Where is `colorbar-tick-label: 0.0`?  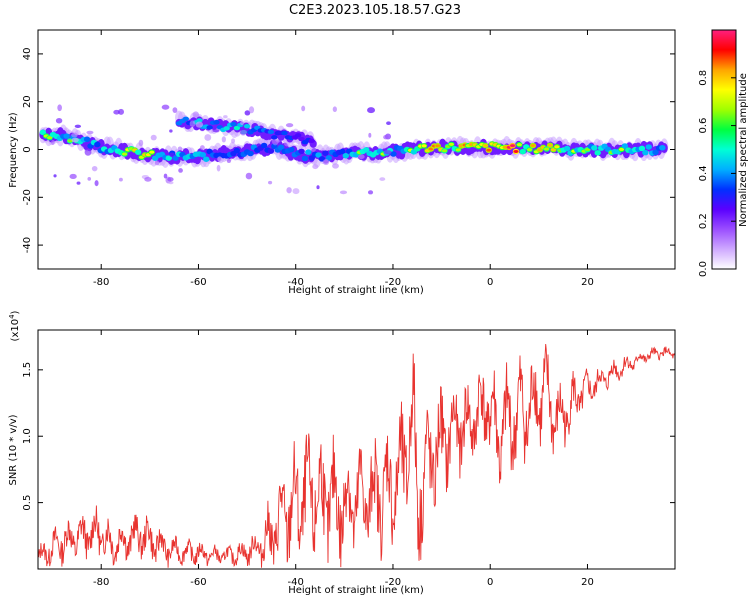 colorbar-tick-label: 0.0 is located at coordinates (703, 269).